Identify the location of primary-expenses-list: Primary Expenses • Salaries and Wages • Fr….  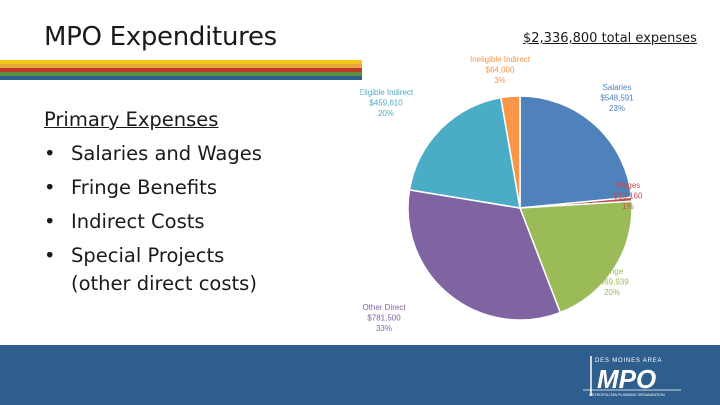
(153, 202).